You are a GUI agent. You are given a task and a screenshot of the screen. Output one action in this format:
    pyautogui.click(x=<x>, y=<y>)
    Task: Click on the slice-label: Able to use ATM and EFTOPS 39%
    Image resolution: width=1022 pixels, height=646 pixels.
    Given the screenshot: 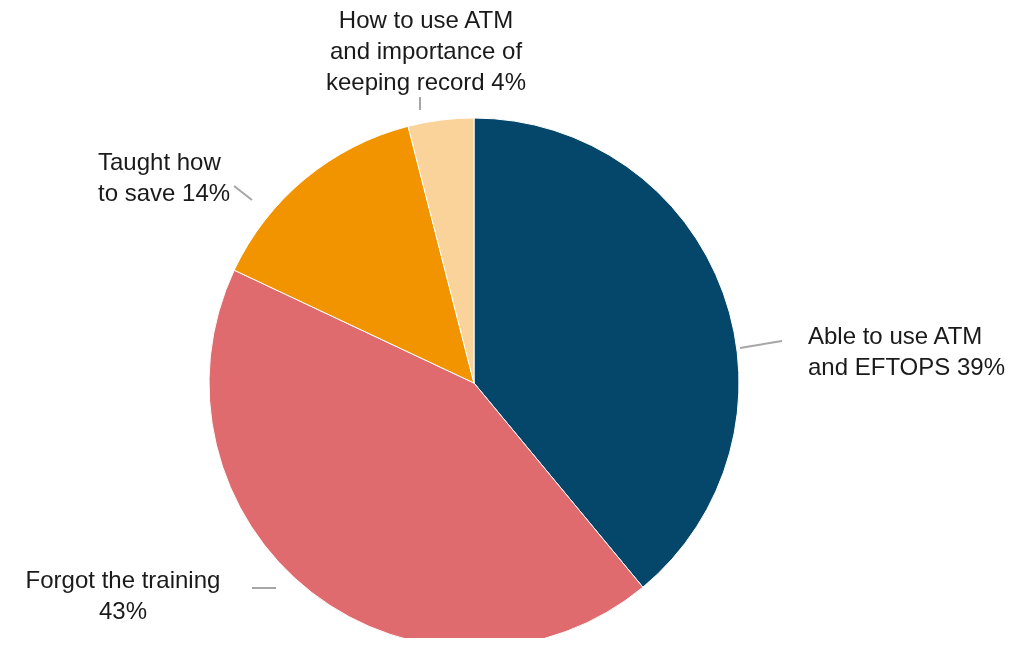 What is the action you would take?
    pyautogui.click(x=906, y=351)
    